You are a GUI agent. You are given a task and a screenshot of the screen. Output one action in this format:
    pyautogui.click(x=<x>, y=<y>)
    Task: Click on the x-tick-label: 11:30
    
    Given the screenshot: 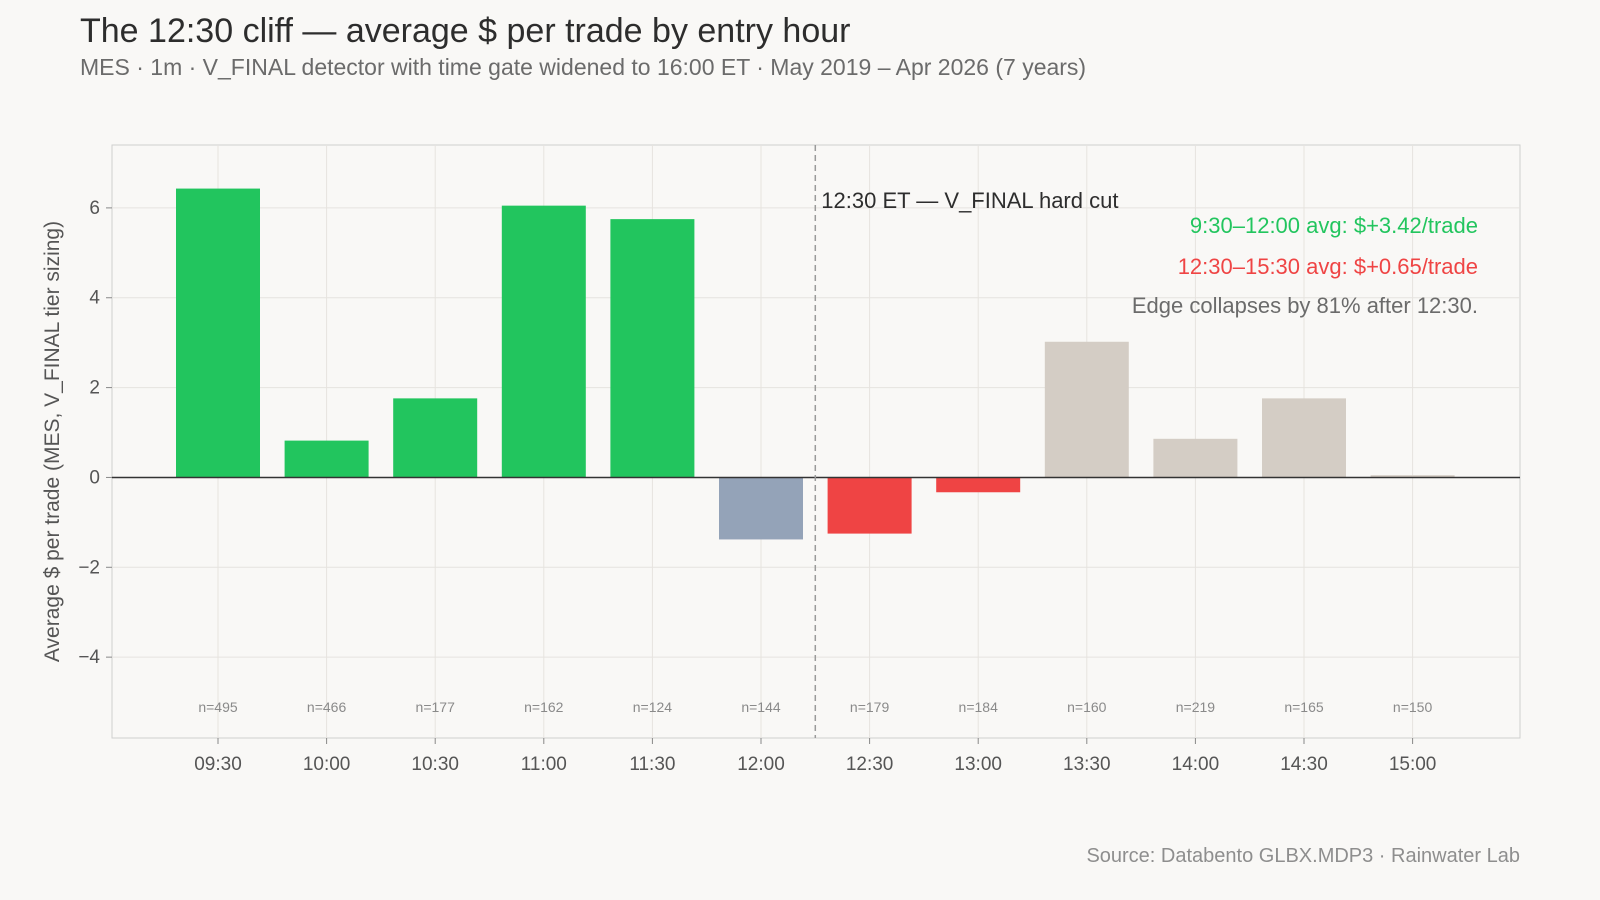 What is the action you would take?
    pyautogui.click(x=652, y=764)
    